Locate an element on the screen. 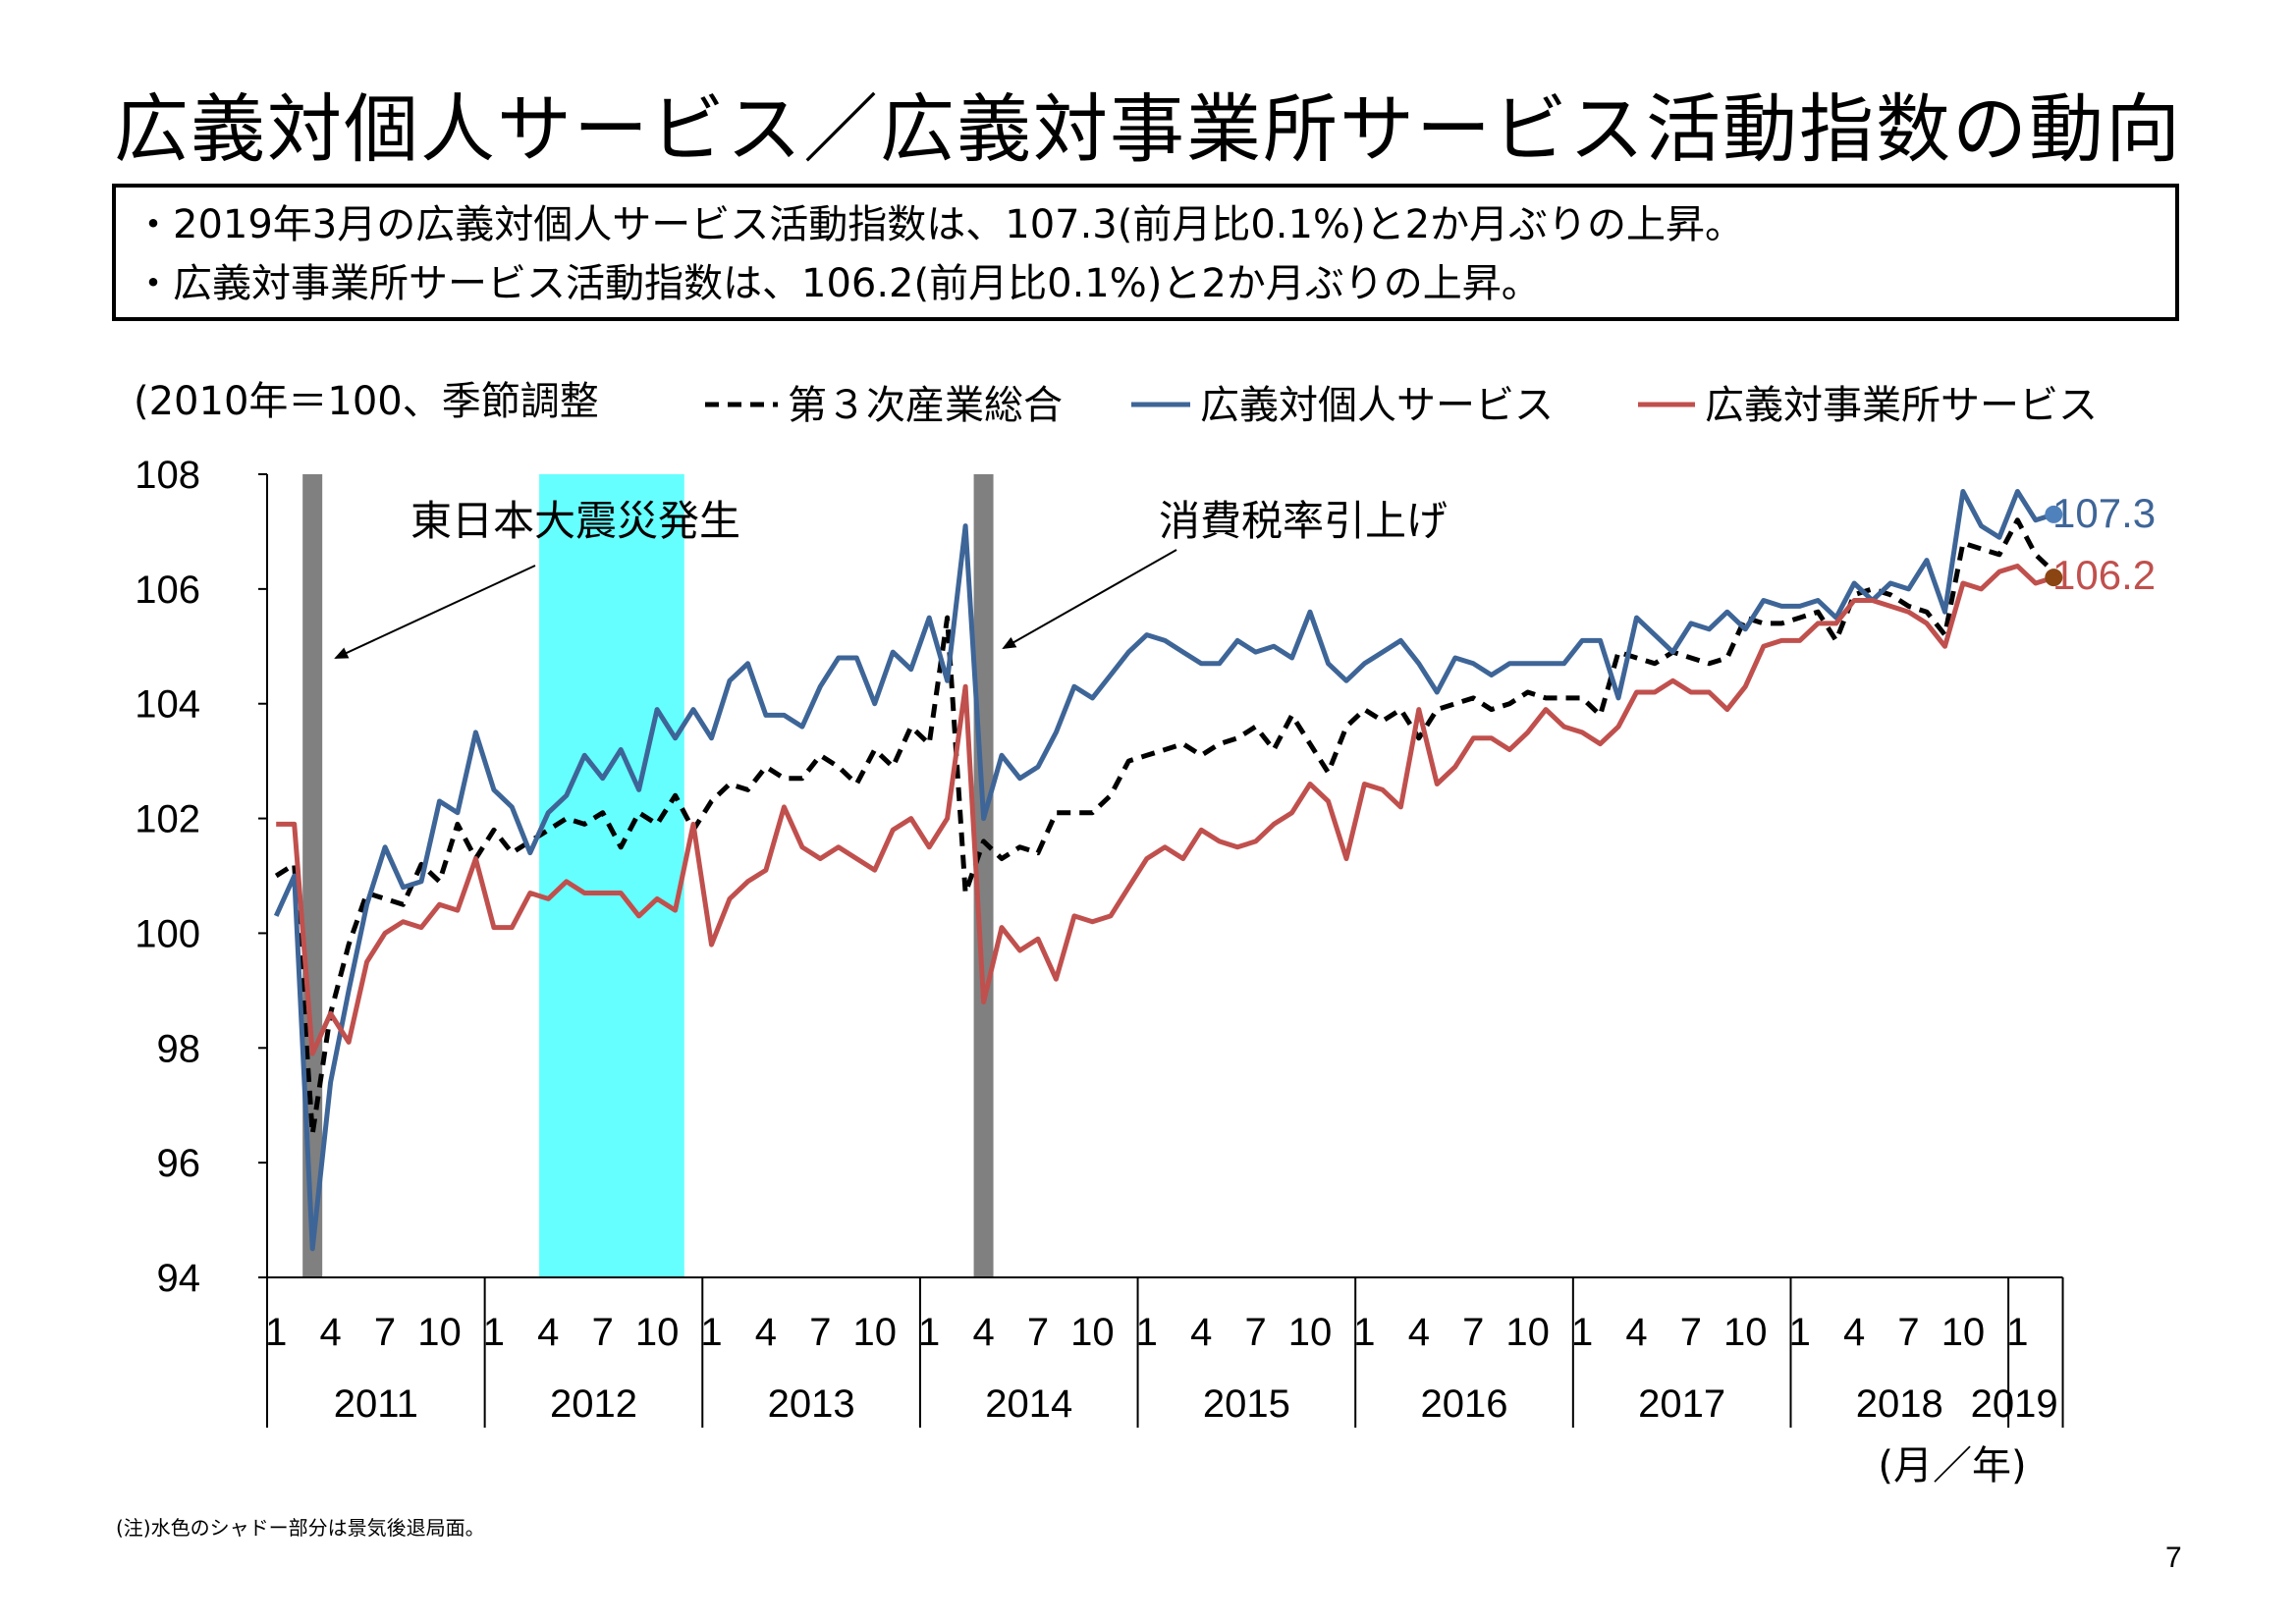 The image size is (2296, 1624). endpoint-marker-personal is located at coordinates (2054, 514).